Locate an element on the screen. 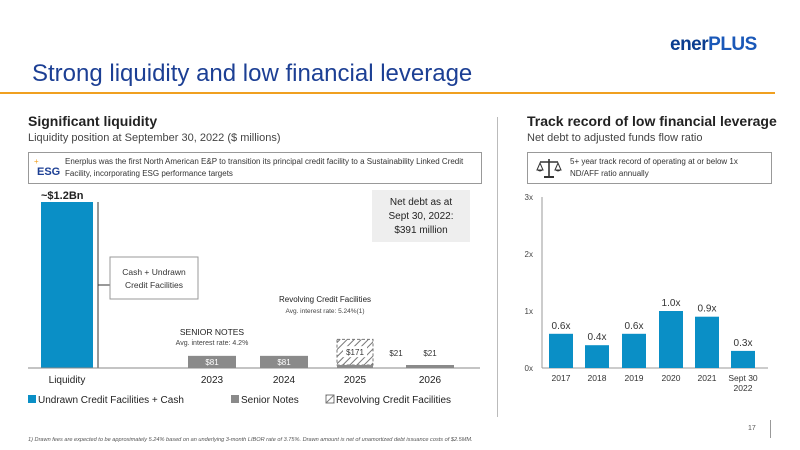  leverage-label-0: 0.6x is located at coordinates (561, 326).